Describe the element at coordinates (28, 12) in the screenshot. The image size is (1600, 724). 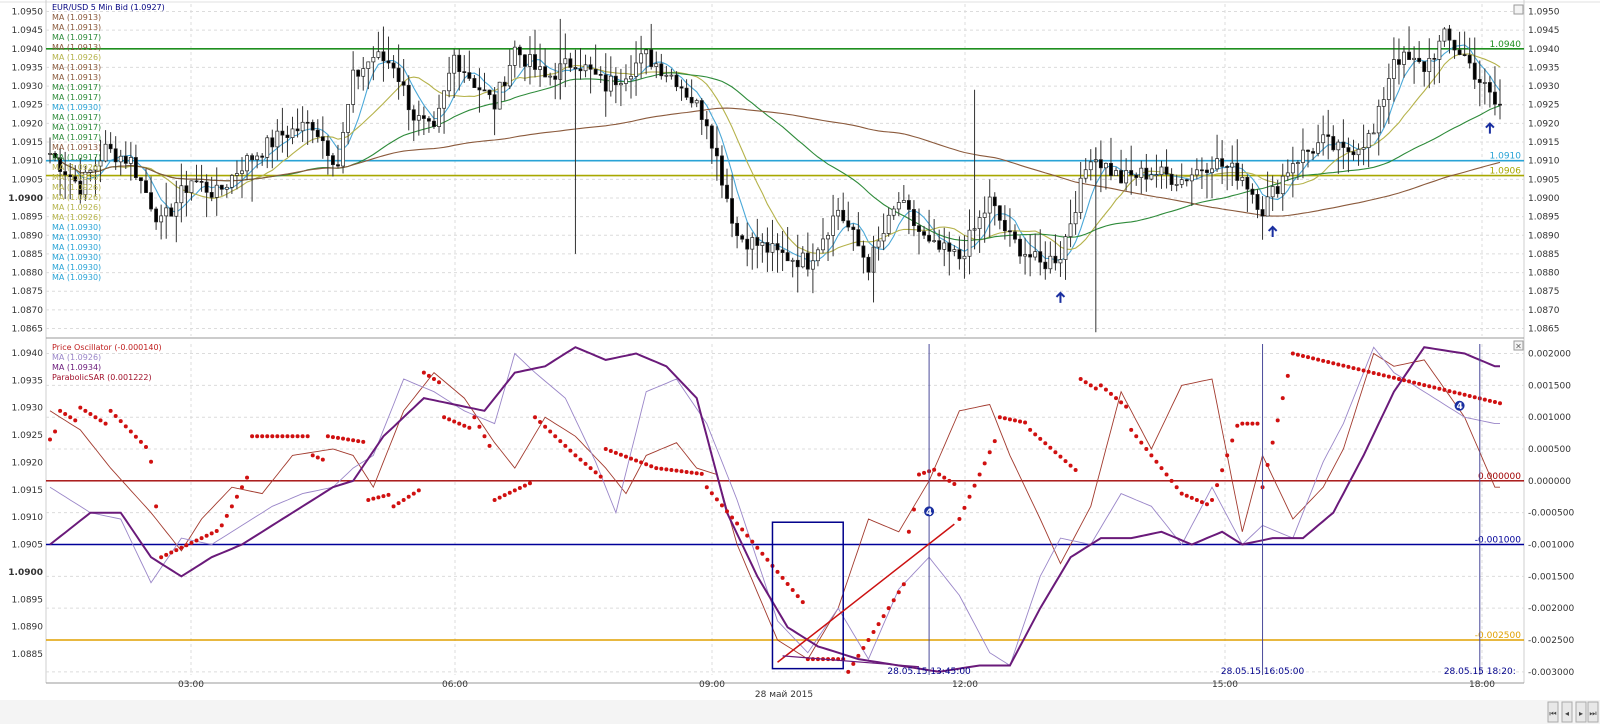
I see `price-tick-label: 1.0950` at that location.